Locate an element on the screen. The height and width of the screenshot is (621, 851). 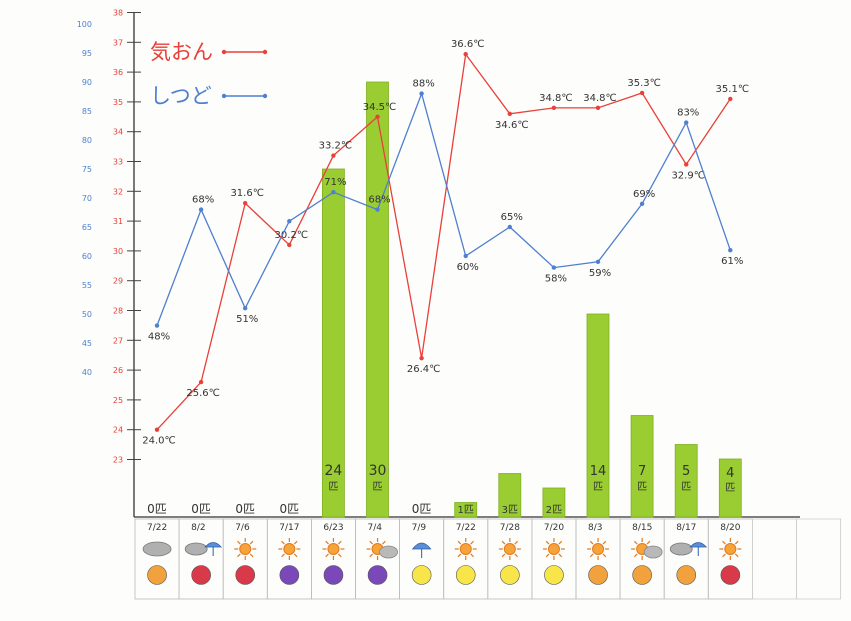
humidity-tick-label: 100 is located at coordinates (84, 24).